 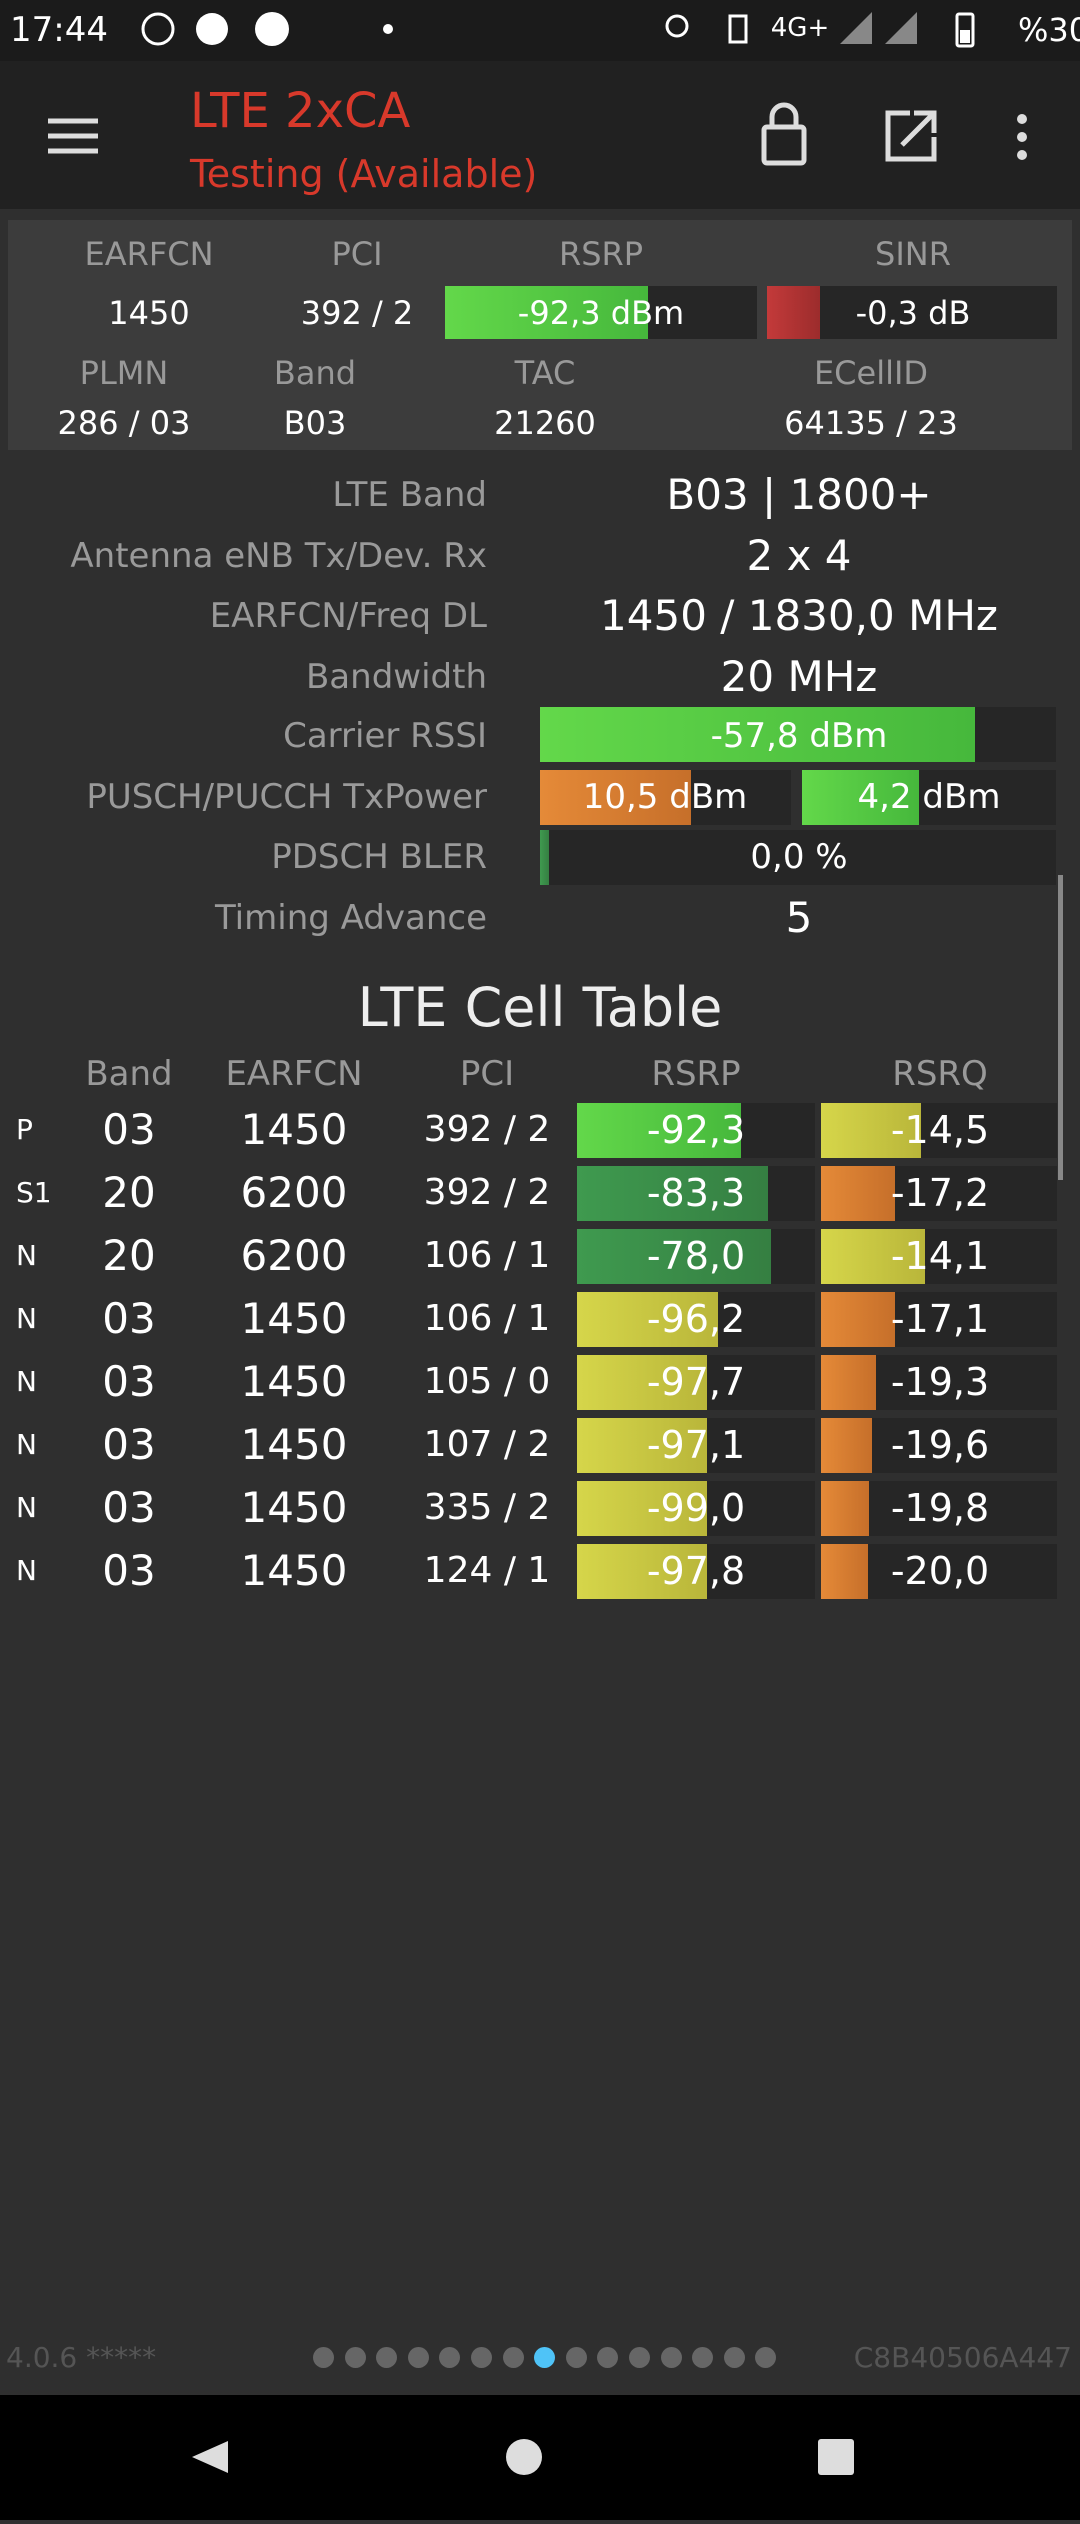 What do you see at coordinates (487, 1192) in the screenshot?
I see `cell-pci: 392 / 2` at bounding box center [487, 1192].